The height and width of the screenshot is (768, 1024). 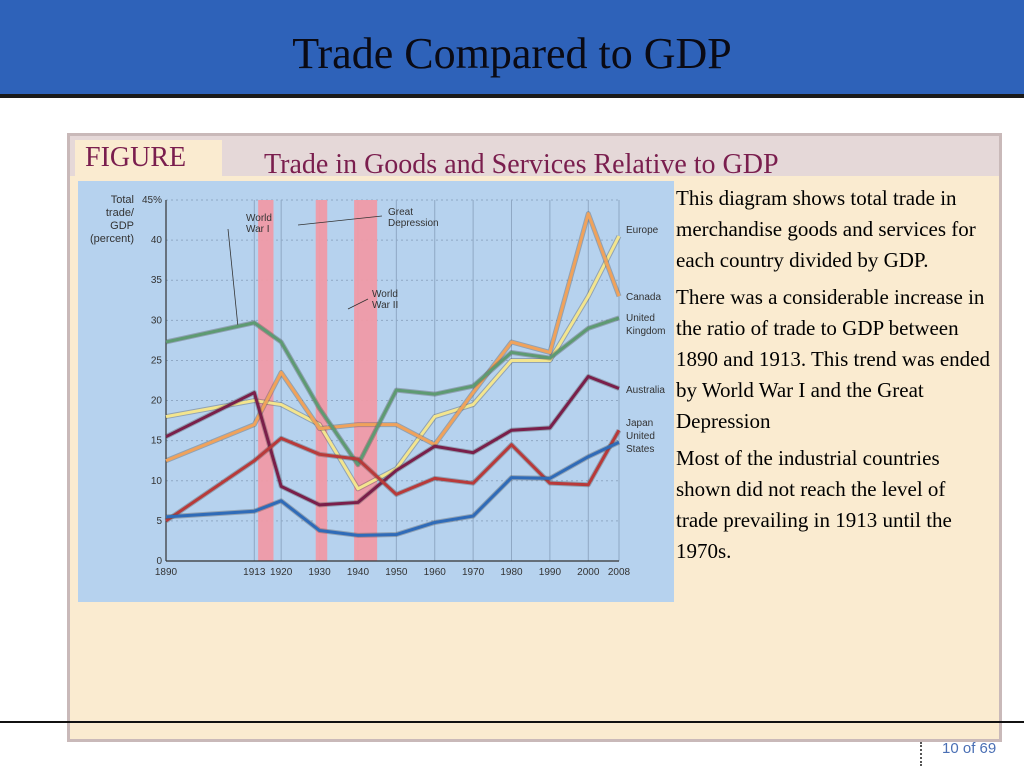 I want to click on series-line-japan, so click(x=393, y=476).